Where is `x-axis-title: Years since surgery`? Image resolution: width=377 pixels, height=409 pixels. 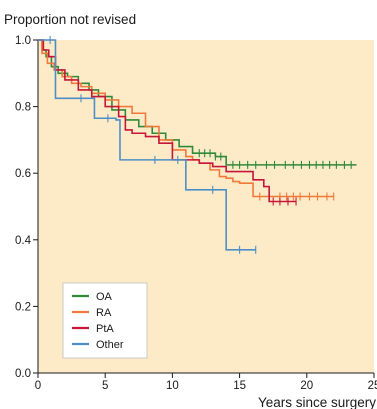 x-axis-title: Years since surgery is located at coordinates (317, 402).